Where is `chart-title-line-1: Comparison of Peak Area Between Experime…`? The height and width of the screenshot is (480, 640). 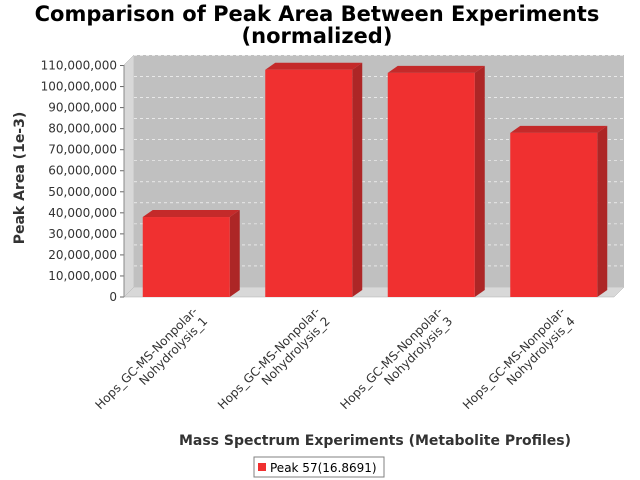 chart-title-line-1: Comparison of Peak Area Between Experime… is located at coordinates (317, 14).